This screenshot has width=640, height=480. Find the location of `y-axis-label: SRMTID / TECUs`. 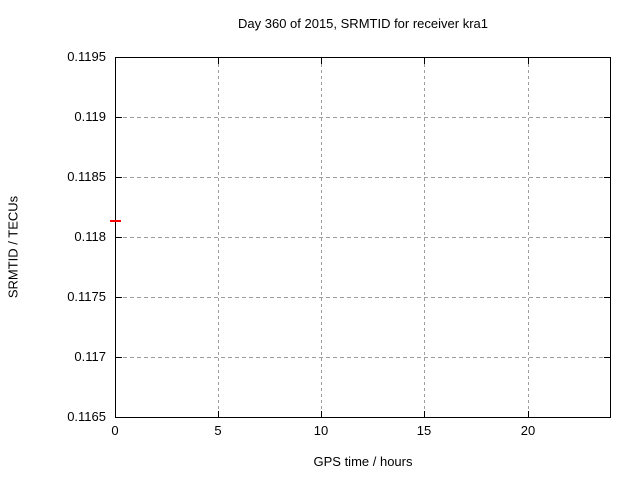

y-axis-label: SRMTID / TECUs is located at coordinates (13, 247).